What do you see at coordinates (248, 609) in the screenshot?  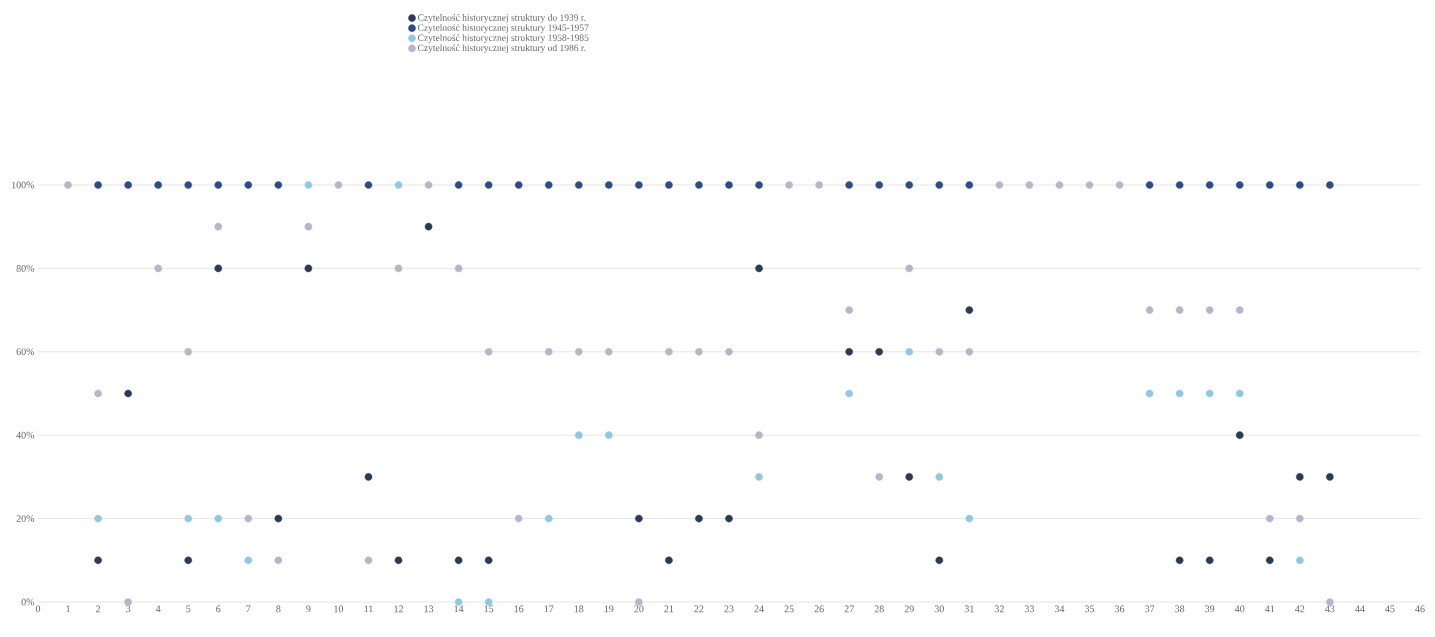 I see `x-tick-label: 7` at bounding box center [248, 609].